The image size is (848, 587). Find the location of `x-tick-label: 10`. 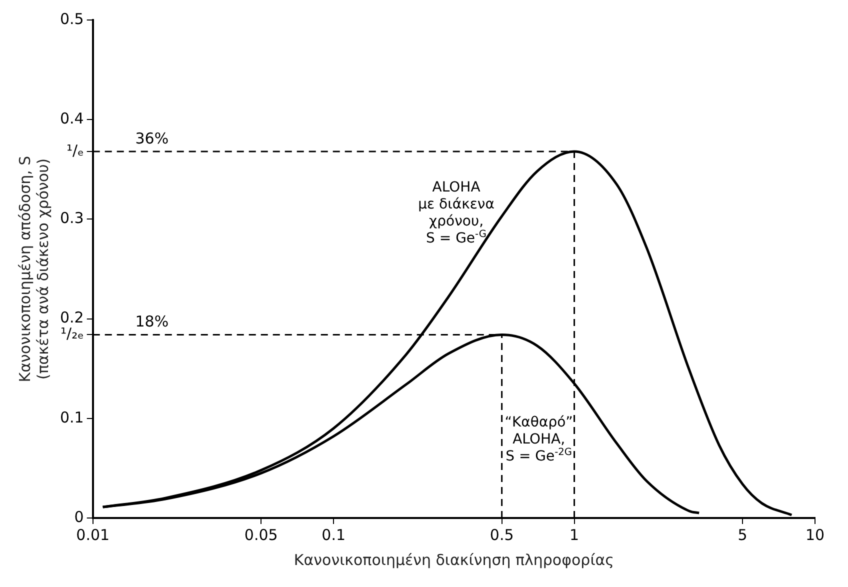

x-tick-label: 10 is located at coordinates (815, 535).